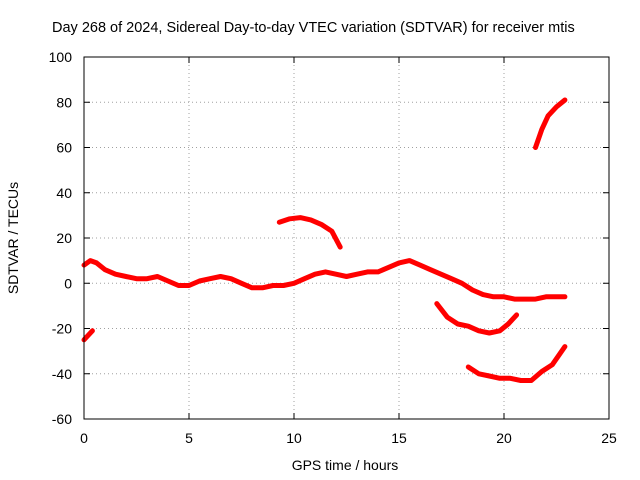 The height and width of the screenshot is (480, 640). Describe the element at coordinates (345, 465) in the screenshot. I see `x-axis-label: GPS time / hours` at that location.